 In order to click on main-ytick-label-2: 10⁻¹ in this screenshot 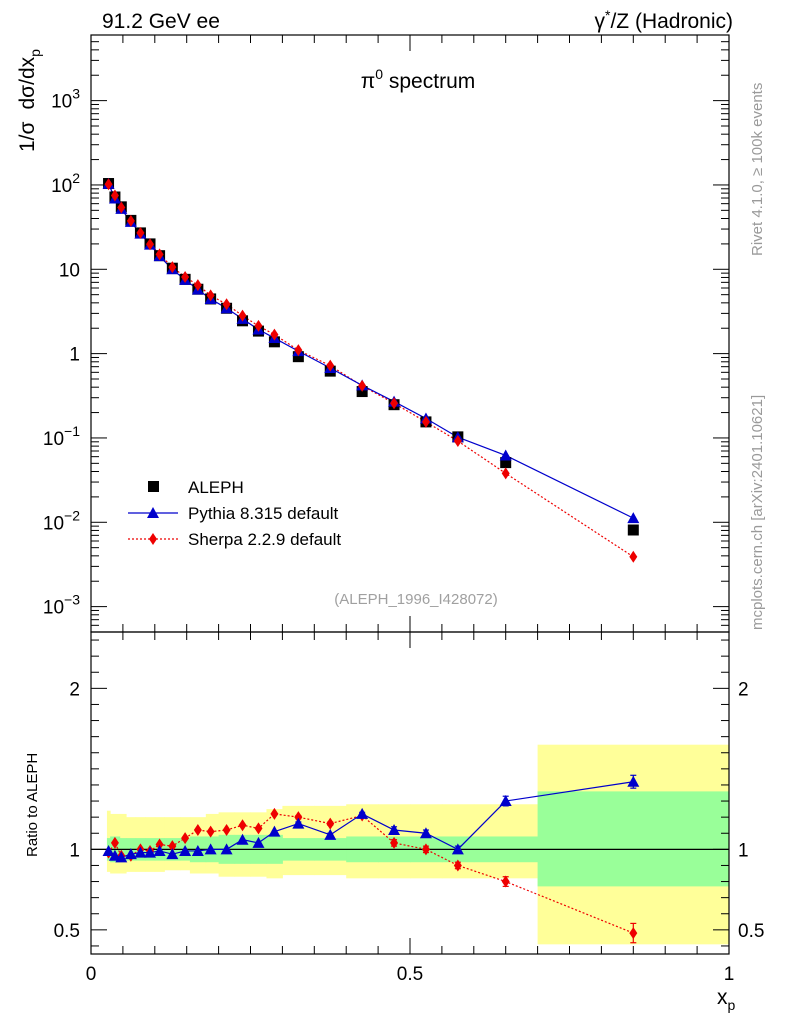, I will do `click(61, 436)`.